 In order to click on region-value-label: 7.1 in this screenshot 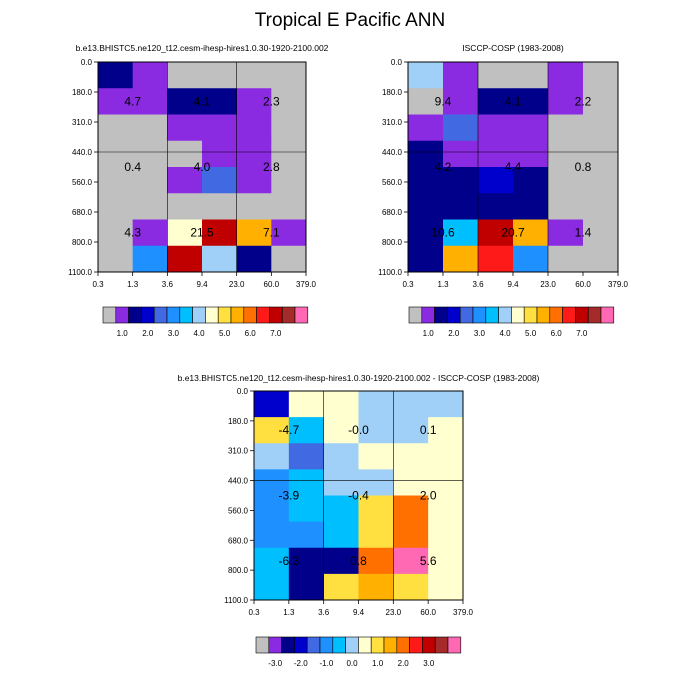, I will do `click(271, 233)`.